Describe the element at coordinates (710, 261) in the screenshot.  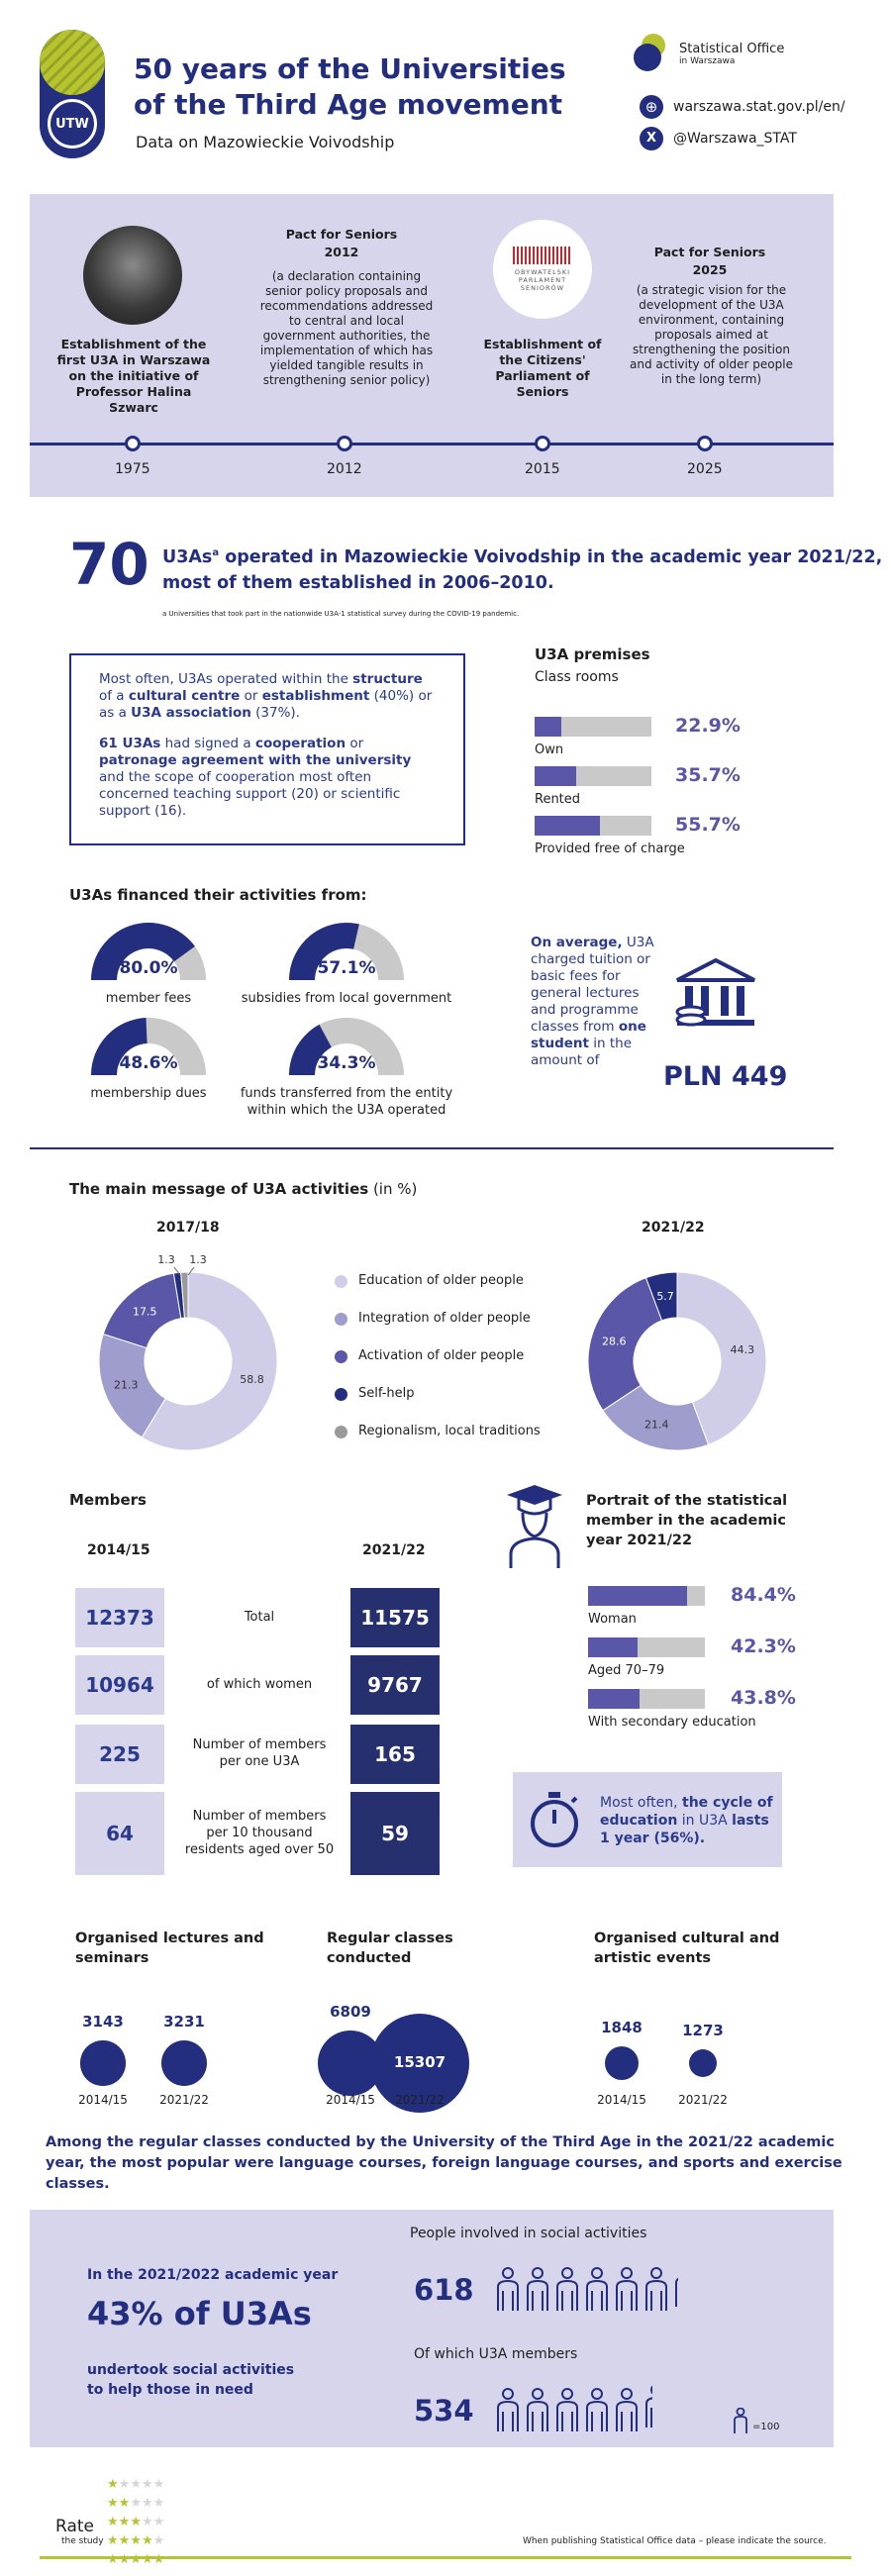
I see `event-2025-title: Pact for Seniors 2025` at that location.